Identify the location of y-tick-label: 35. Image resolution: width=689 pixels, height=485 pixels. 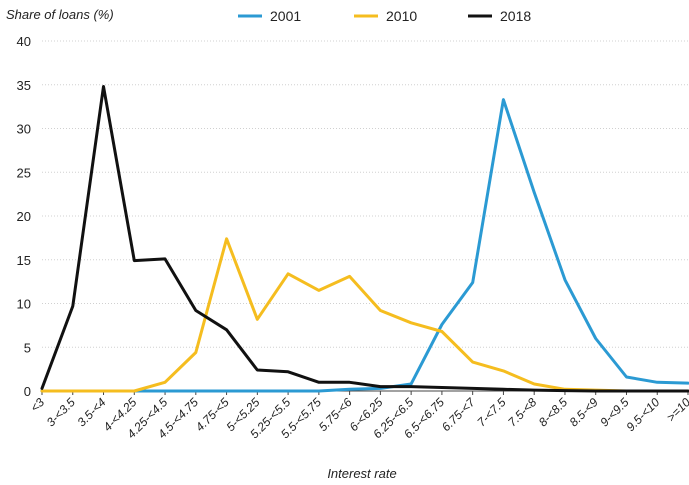
(24, 85).